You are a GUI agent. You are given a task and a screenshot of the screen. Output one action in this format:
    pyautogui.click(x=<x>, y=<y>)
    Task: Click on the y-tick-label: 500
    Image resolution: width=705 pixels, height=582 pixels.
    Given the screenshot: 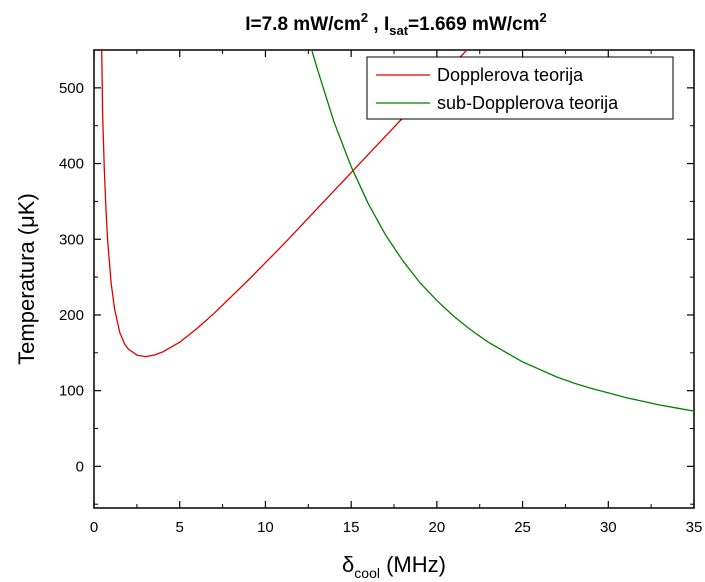 What is the action you would take?
    pyautogui.click(x=71, y=88)
    